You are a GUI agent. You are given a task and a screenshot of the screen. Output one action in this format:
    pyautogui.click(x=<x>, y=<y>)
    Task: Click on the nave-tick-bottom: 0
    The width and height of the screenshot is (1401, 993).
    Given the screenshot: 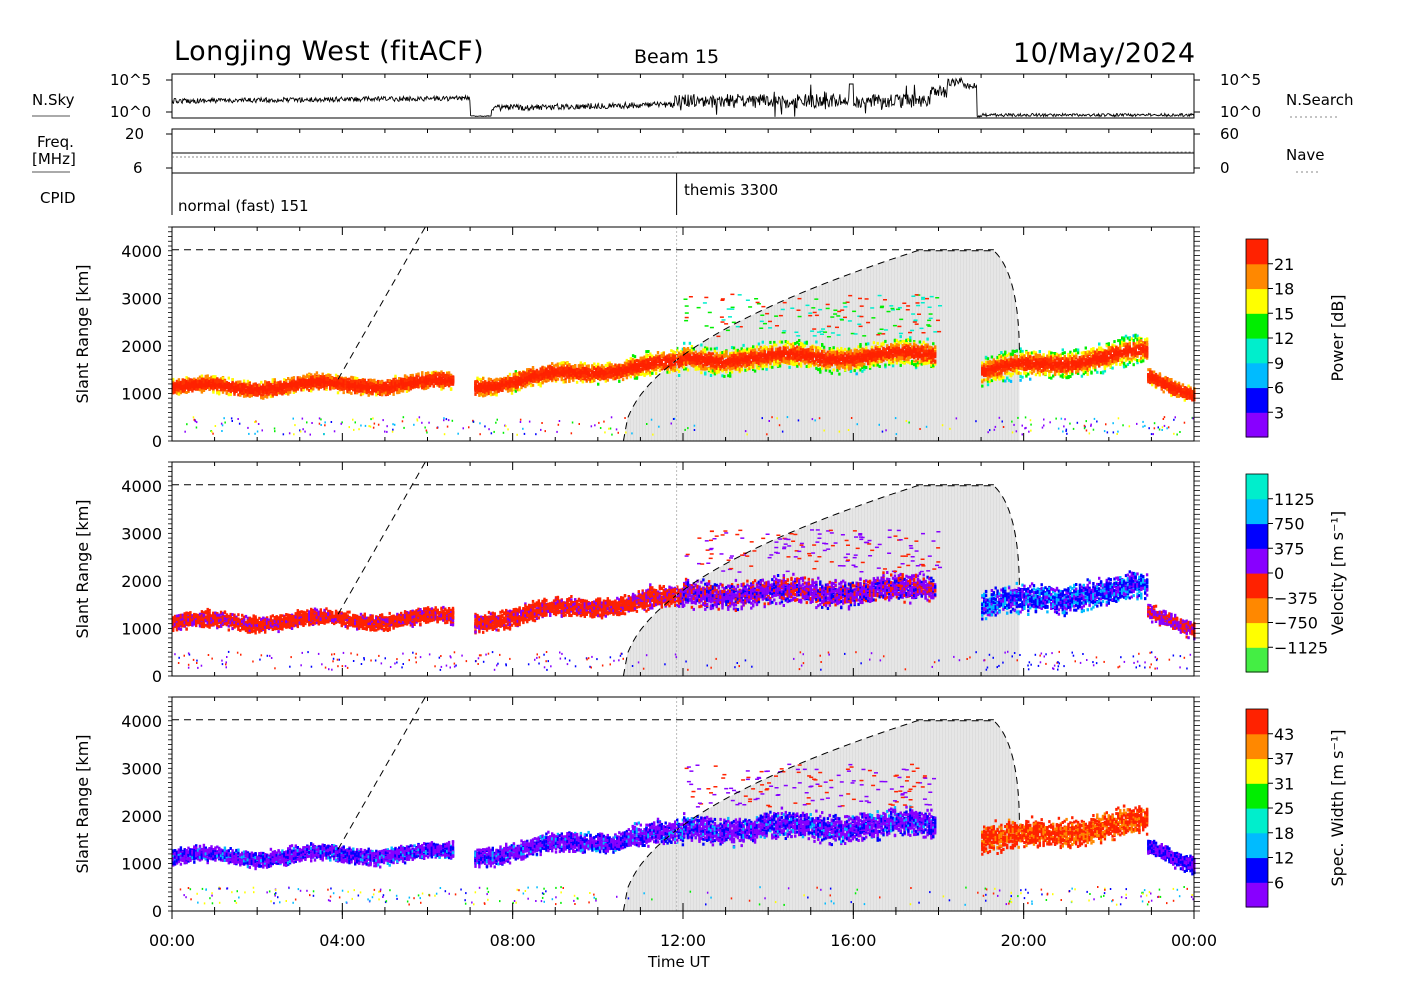 What is the action you would take?
    pyautogui.click(x=1225, y=168)
    